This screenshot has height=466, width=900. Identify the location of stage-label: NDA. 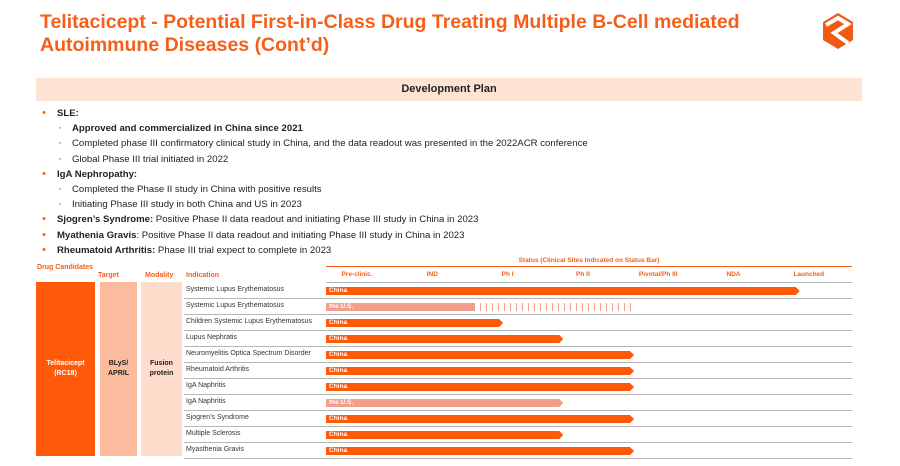
(733, 274).